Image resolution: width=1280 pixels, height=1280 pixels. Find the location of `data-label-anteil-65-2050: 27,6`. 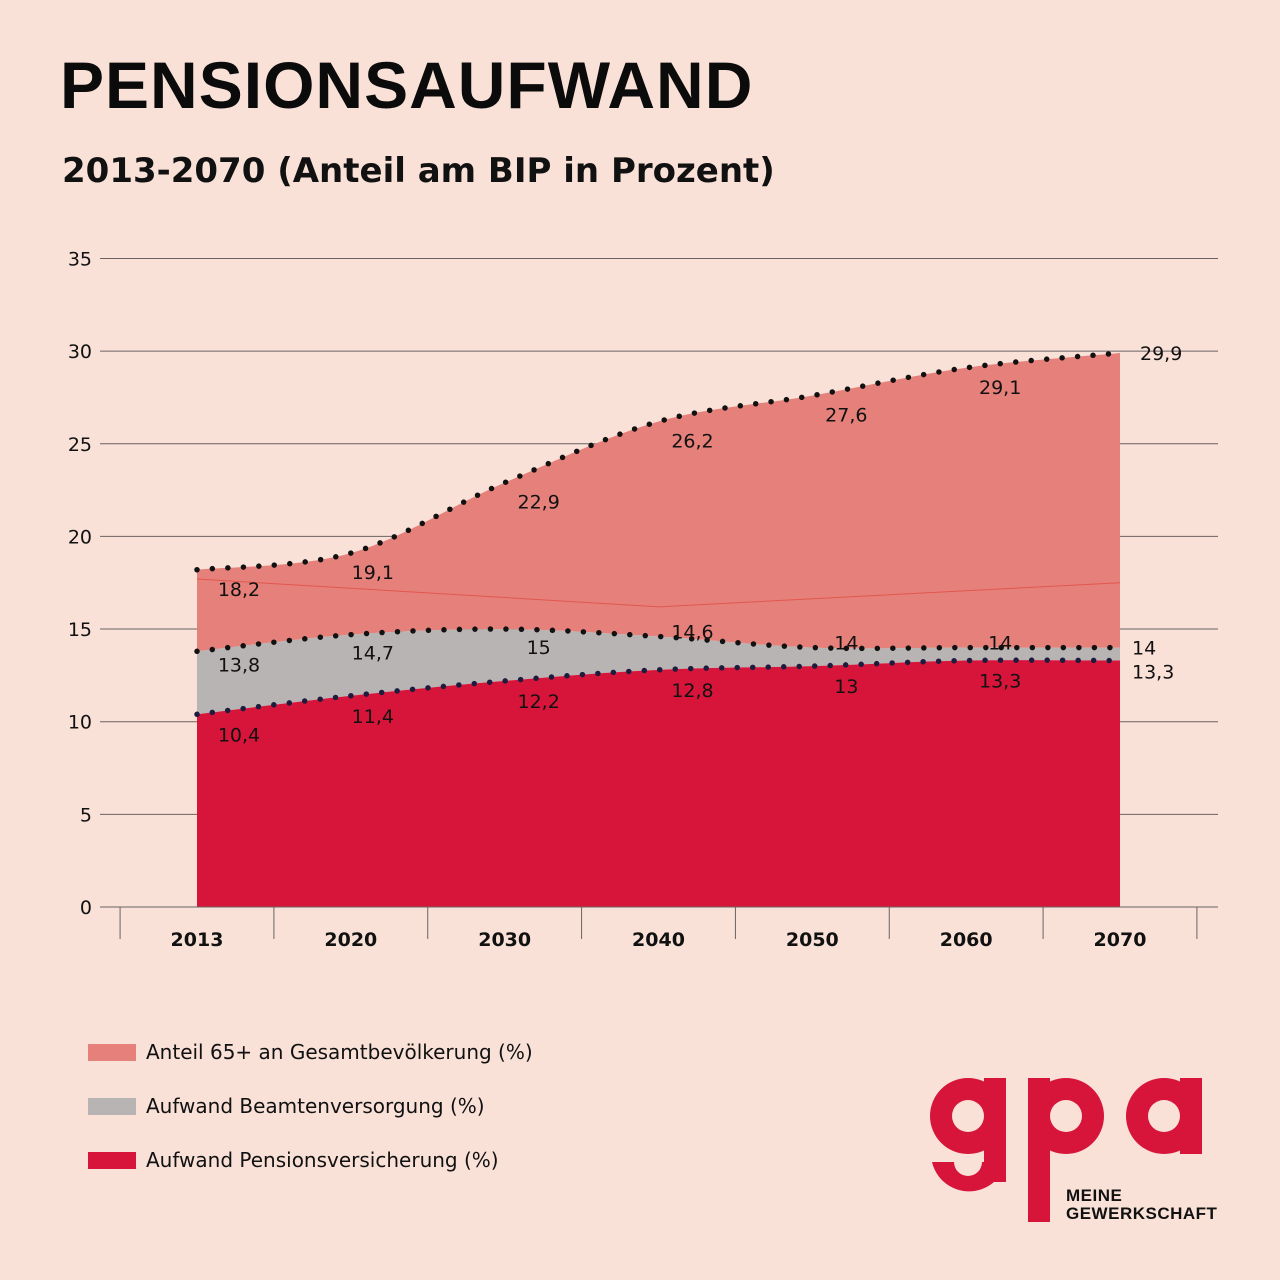

data-label-anteil-65-2050: 27,6 is located at coordinates (846, 416).